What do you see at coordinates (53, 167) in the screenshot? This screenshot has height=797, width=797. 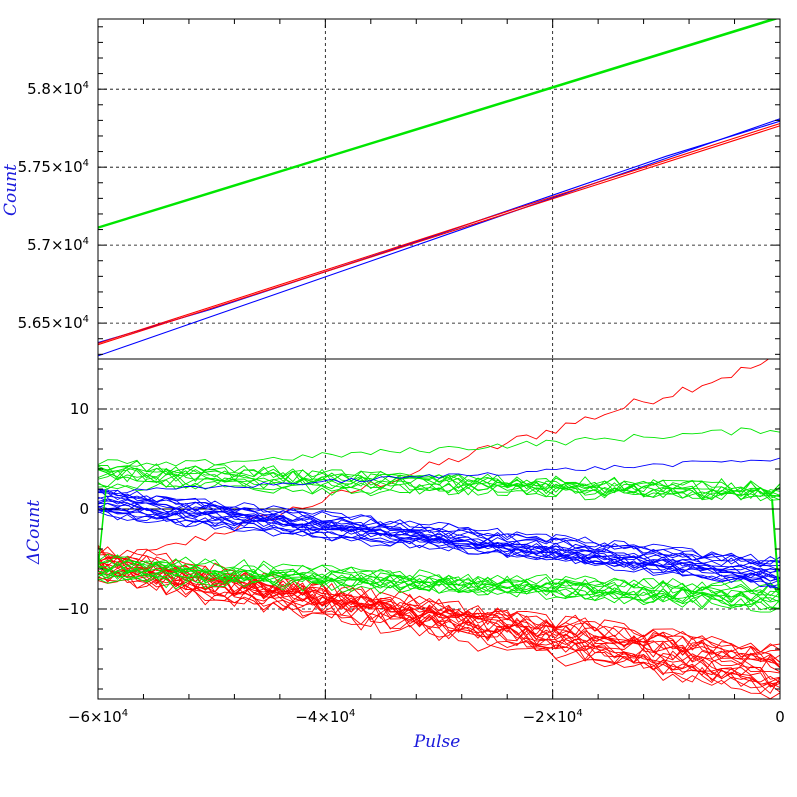 I see `top-y-tick-label: 5.75×104` at bounding box center [53, 167].